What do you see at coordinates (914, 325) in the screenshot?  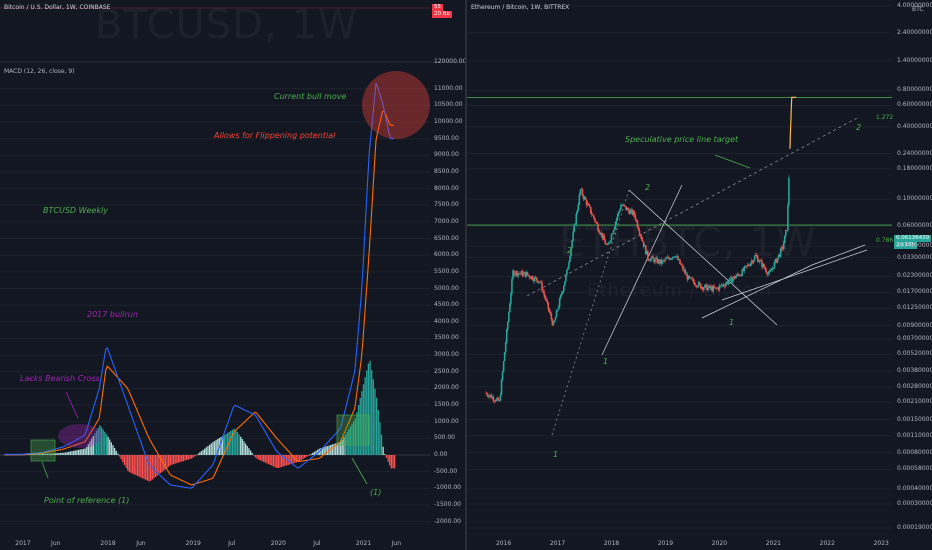 I see `right-y-tick: 0.00900000` at bounding box center [914, 325].